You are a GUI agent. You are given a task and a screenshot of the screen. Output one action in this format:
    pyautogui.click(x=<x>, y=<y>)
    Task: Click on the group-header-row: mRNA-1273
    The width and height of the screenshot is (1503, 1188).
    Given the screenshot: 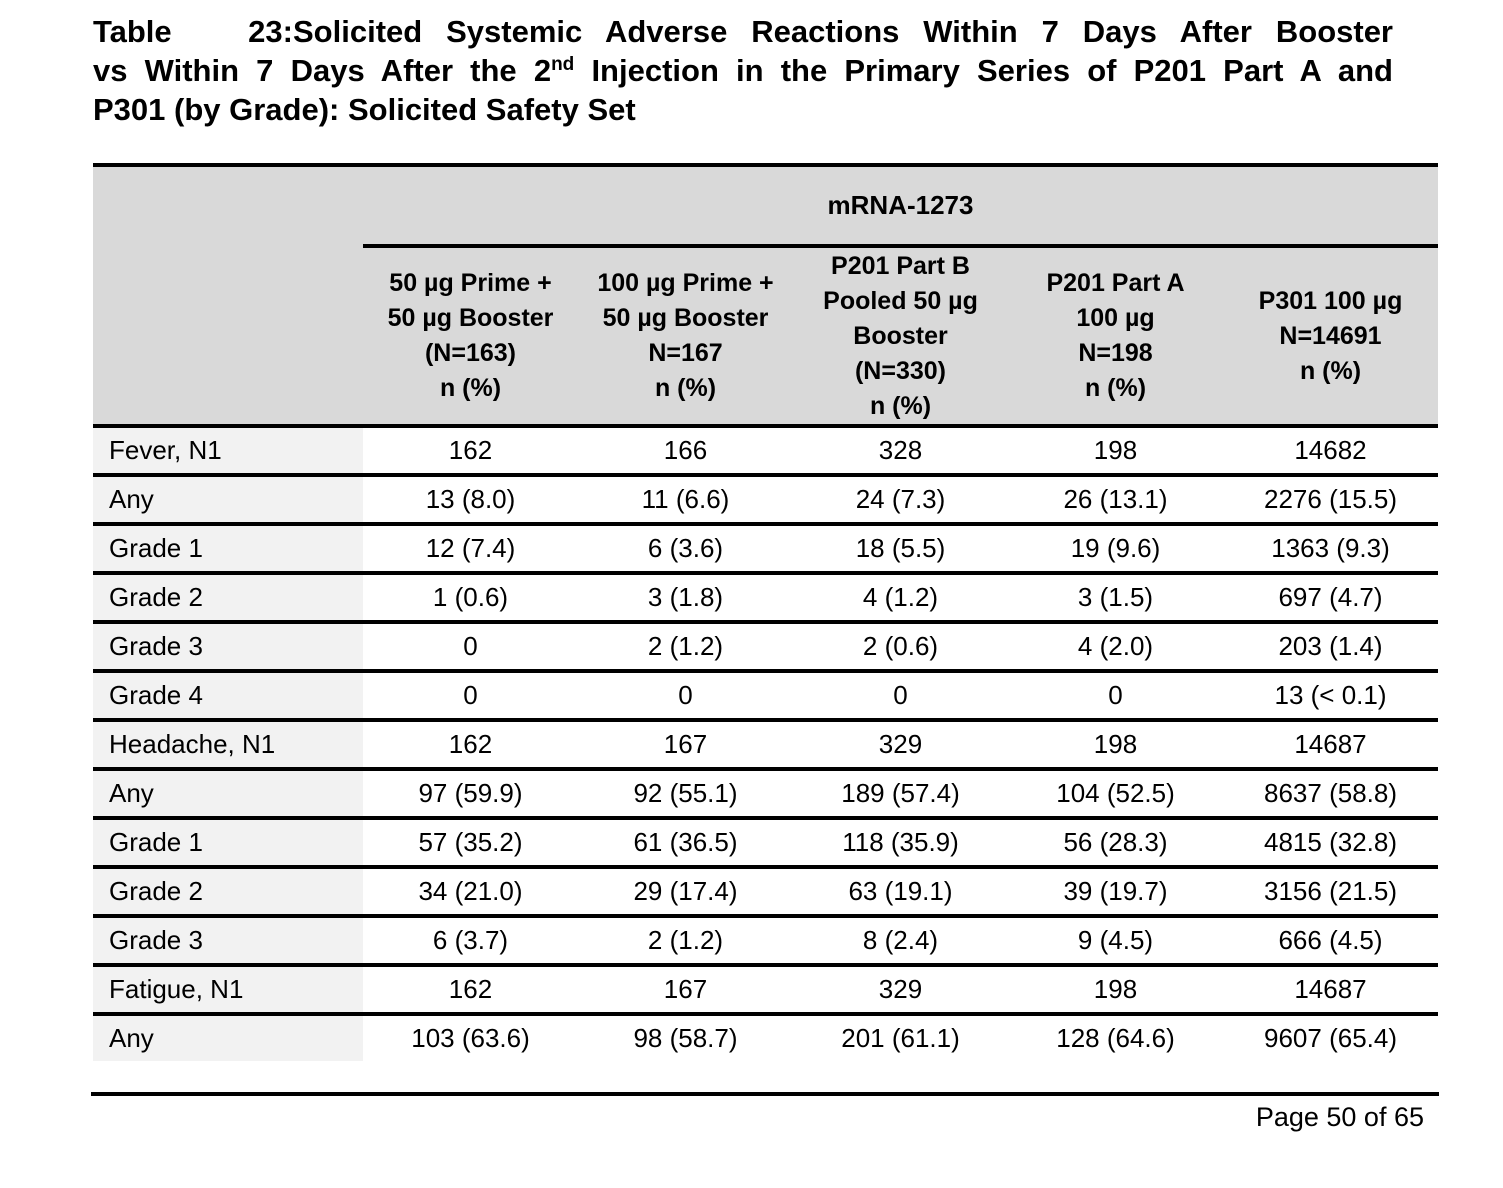 What is the action you would take?
    pyautogui.click(x=766, y=206)
    